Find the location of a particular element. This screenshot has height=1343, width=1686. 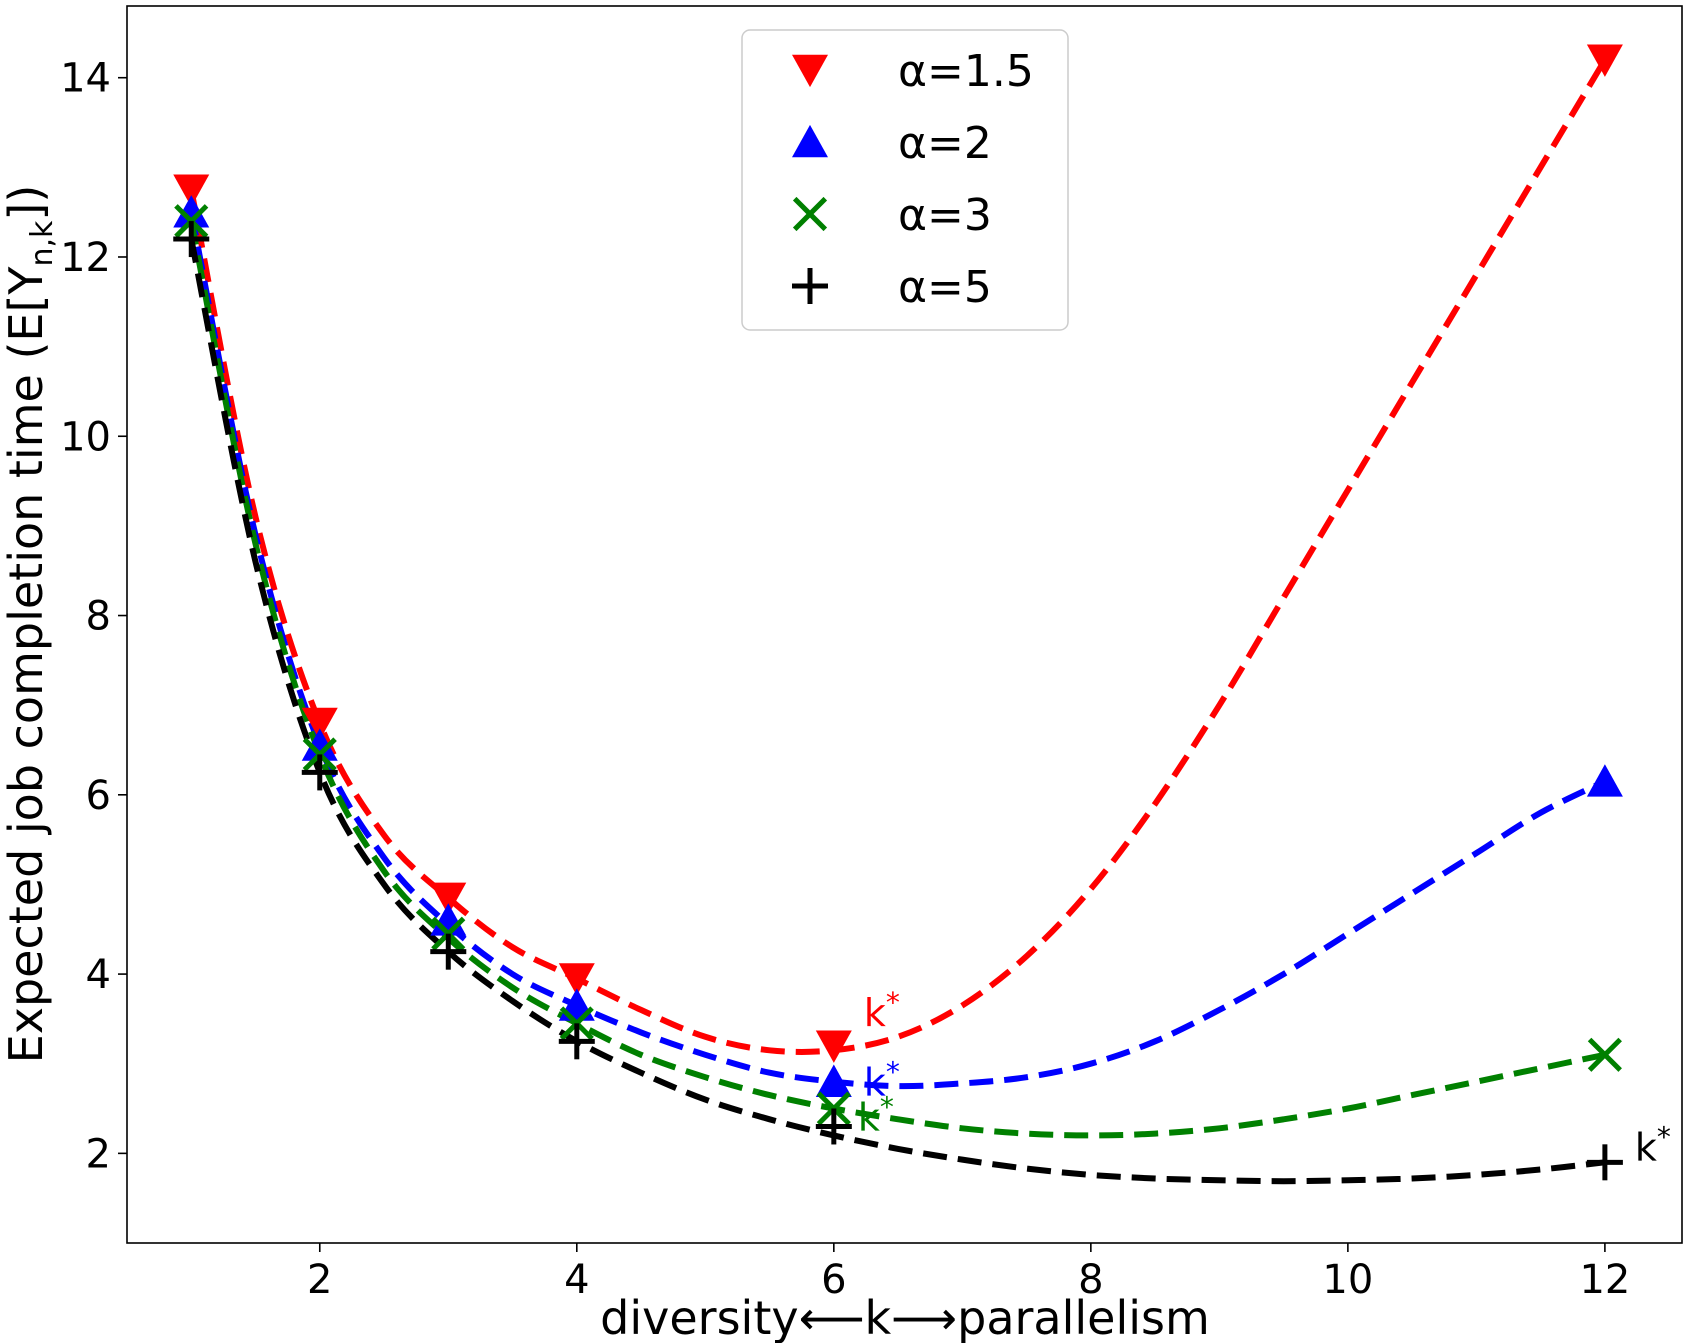

y-tick-label: 6 is located at coordinates (98, 796).